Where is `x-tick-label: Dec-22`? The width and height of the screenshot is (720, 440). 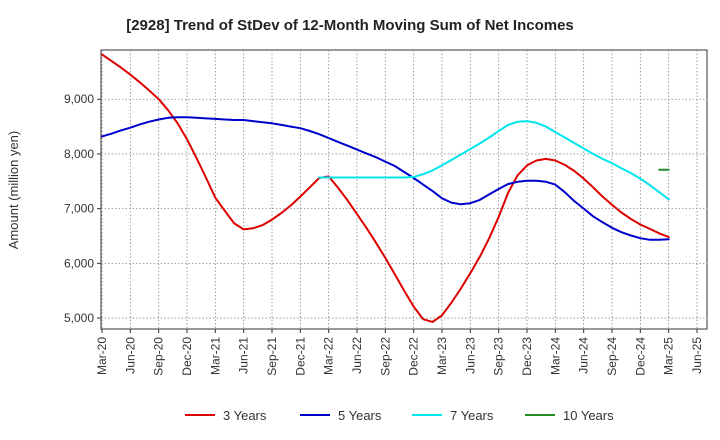 x-tick-label: Dec-22 is located at coordinates (414, 356).